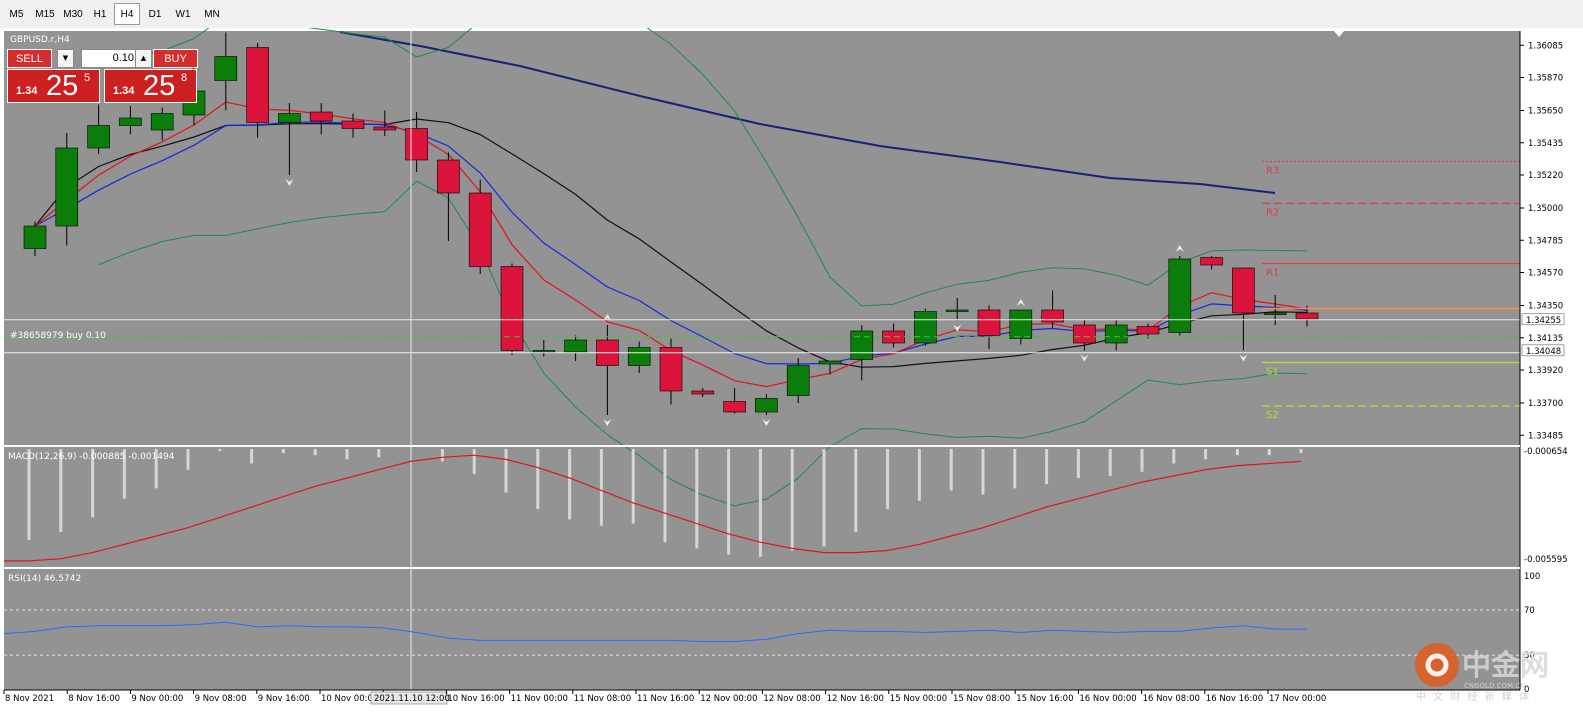  What do you see at coordinates (100, 14) in the screenshot?
I see `timeframe-h1: H1` at bounding box center [100, 14].